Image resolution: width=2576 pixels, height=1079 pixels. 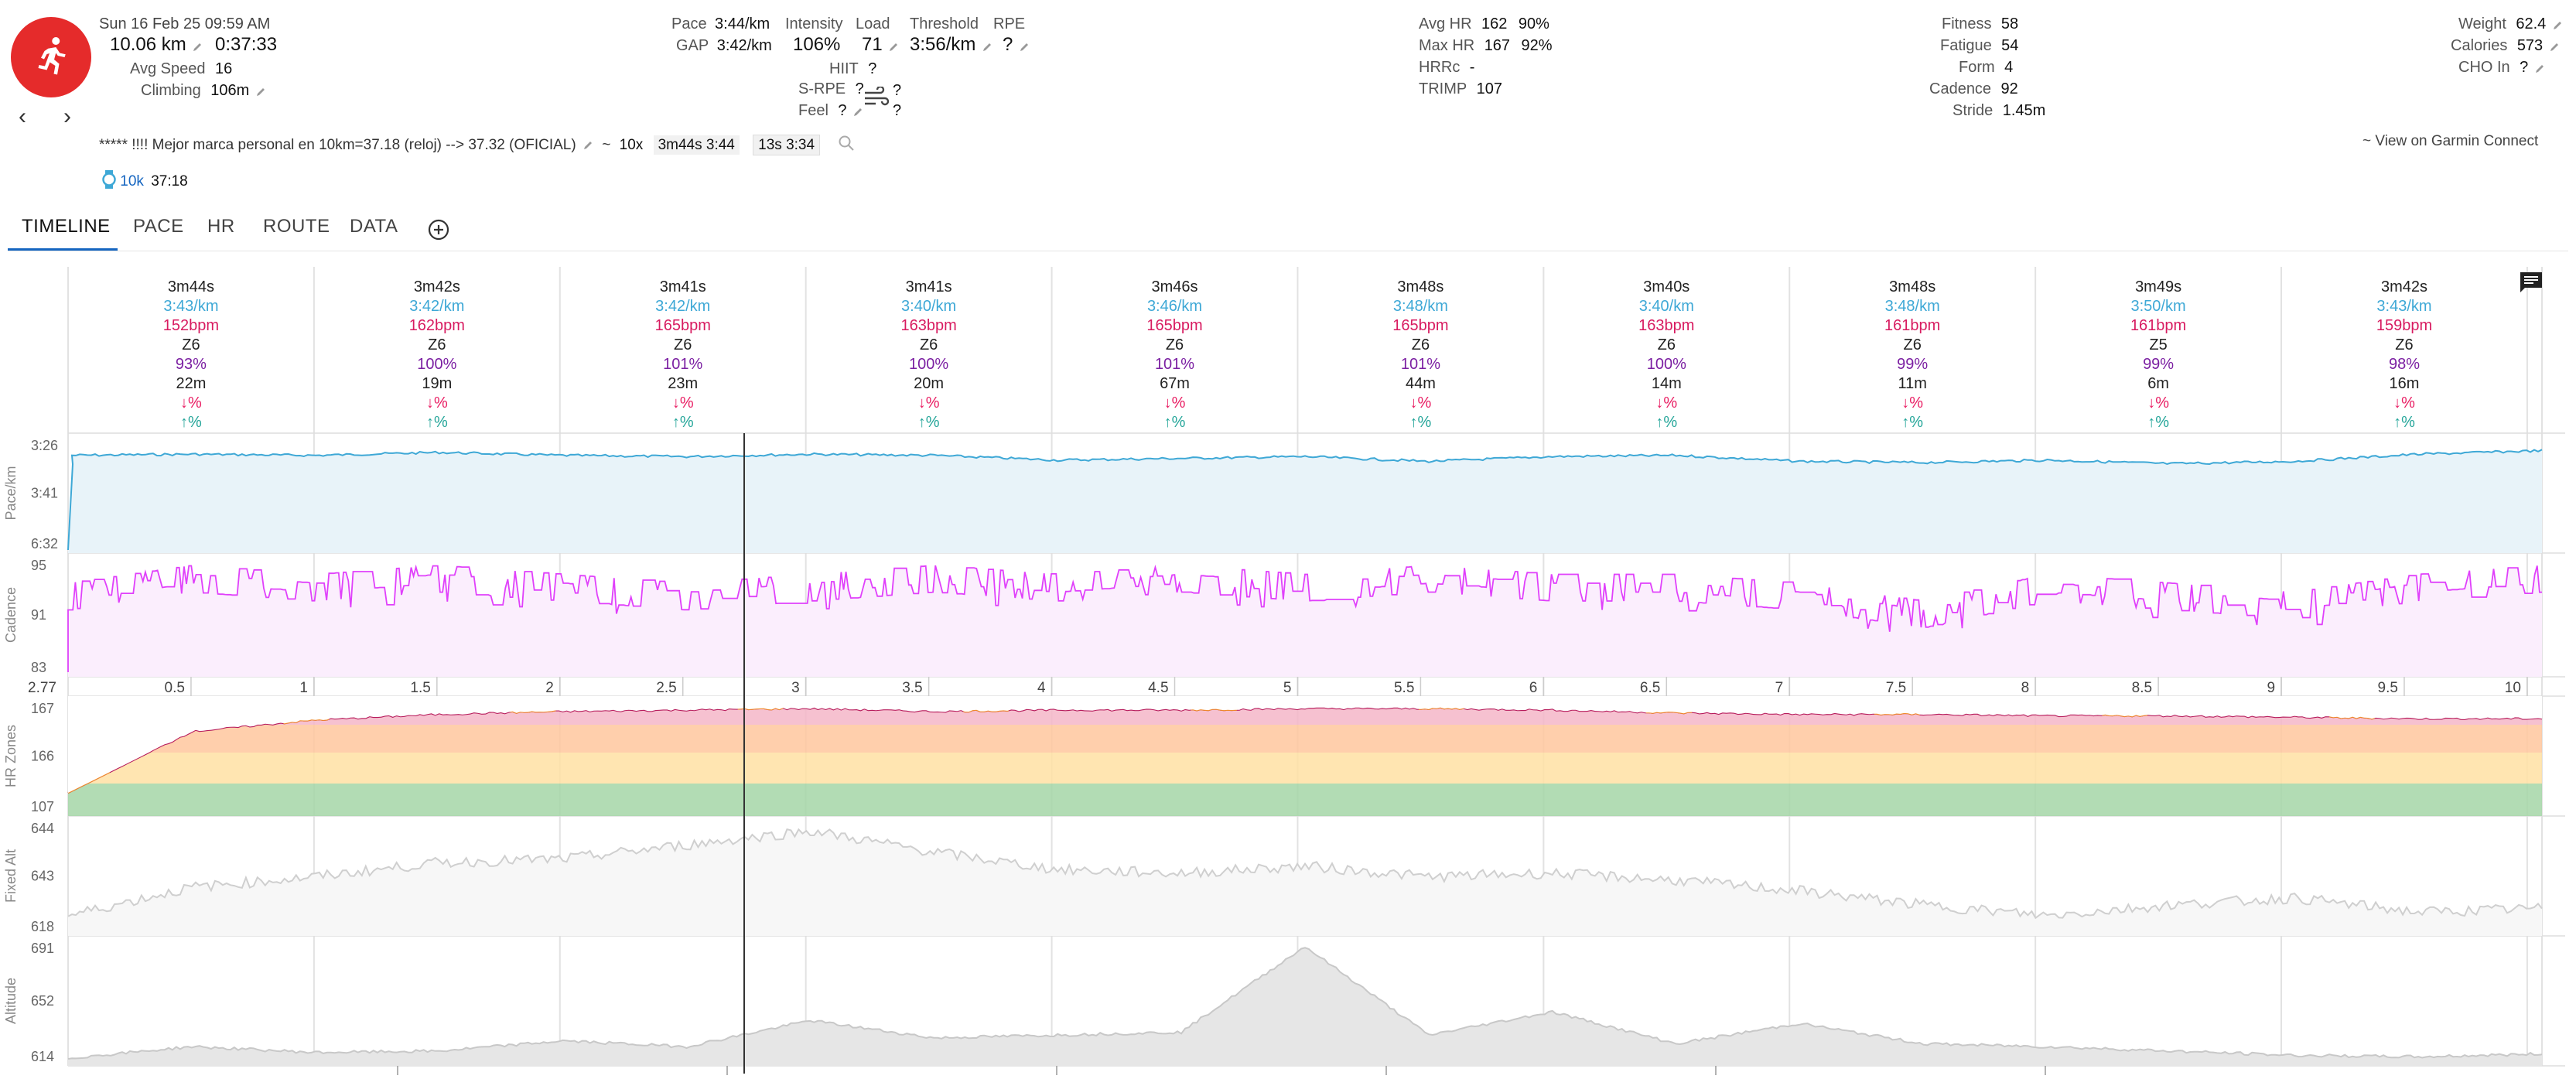 What do you see at coordinates (2158, 364) in the screenshot?
I see `interval-intensity: 99%` at bounding box center [2158, 364].